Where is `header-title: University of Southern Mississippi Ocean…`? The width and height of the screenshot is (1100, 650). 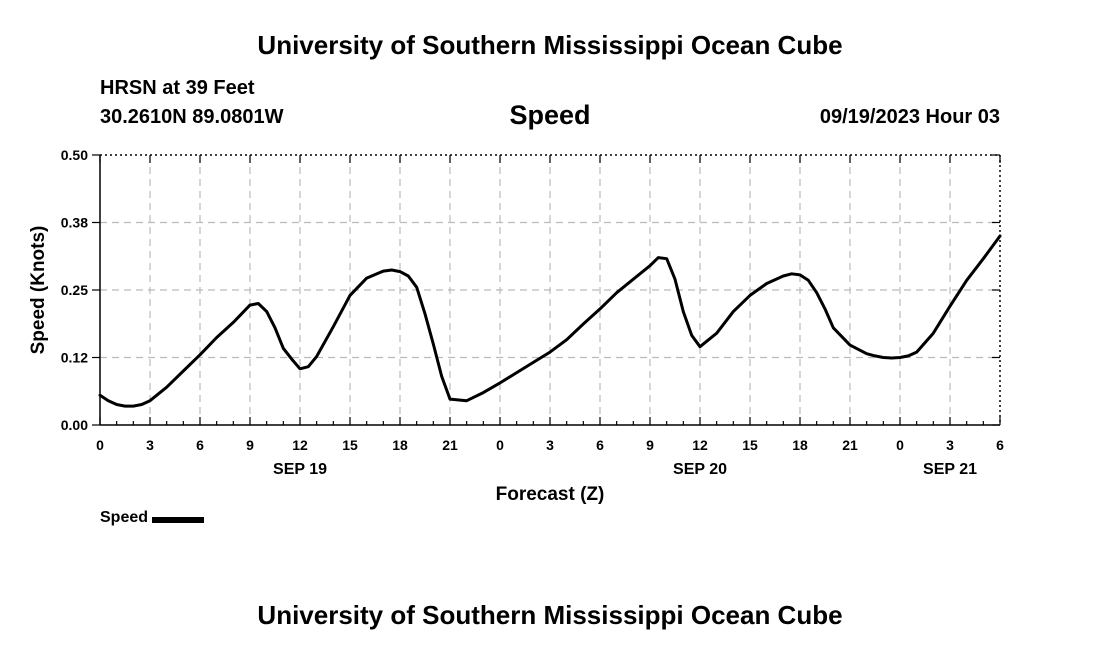
header-title: University of Southern Mississippi Ocean… is located at coordinates (550, 45).